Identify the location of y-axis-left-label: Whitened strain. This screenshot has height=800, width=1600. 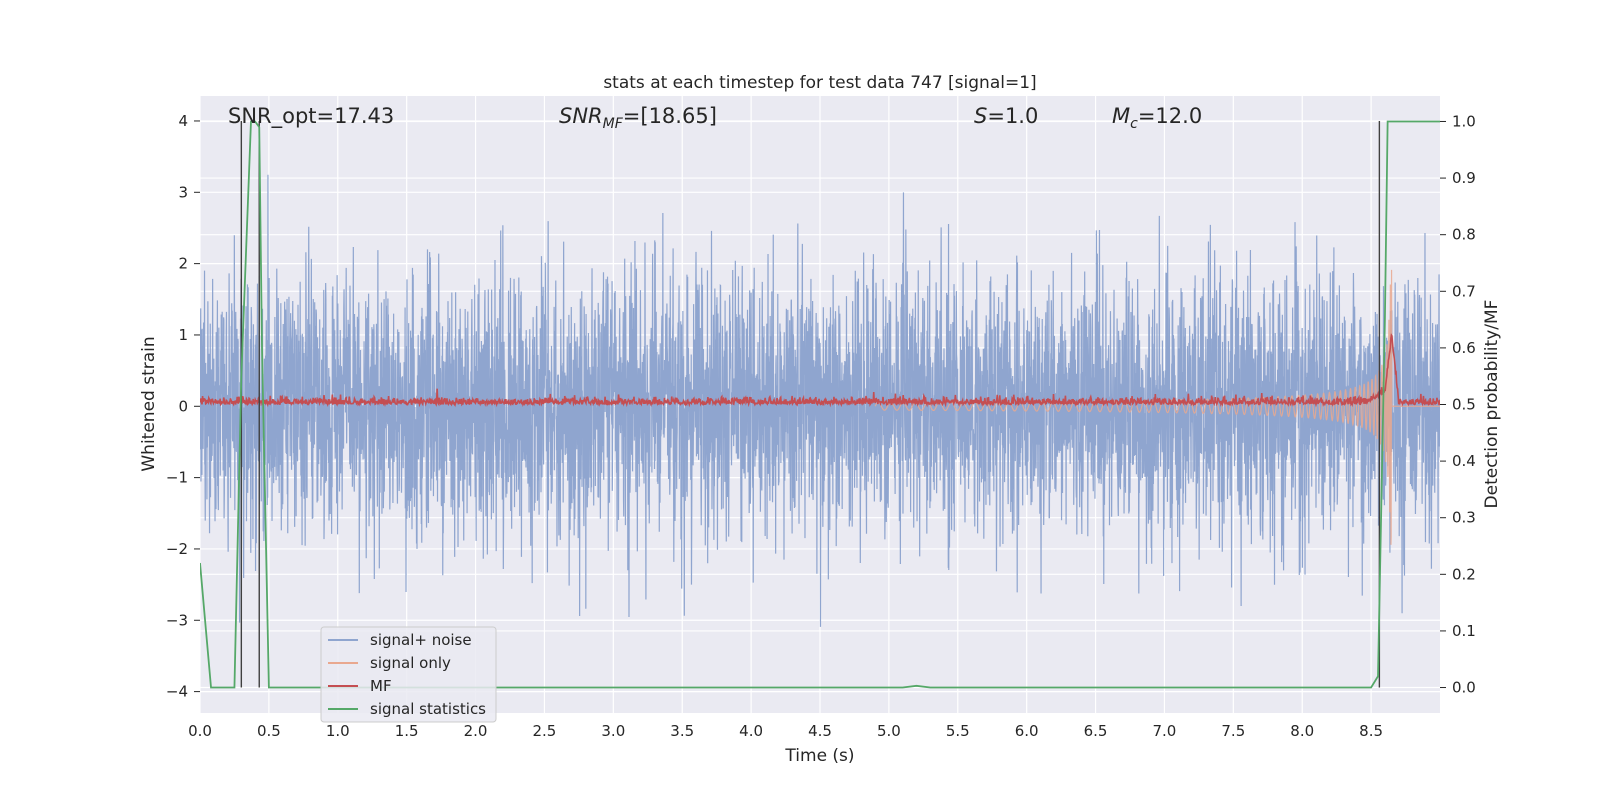
(149, 403).